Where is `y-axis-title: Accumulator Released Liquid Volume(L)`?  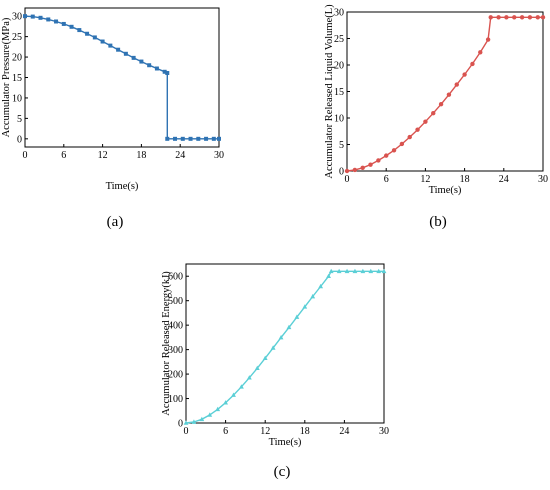
y-axis-title: Accumulator Released Liquid Volume(L) is located at coordinates (329, 91).